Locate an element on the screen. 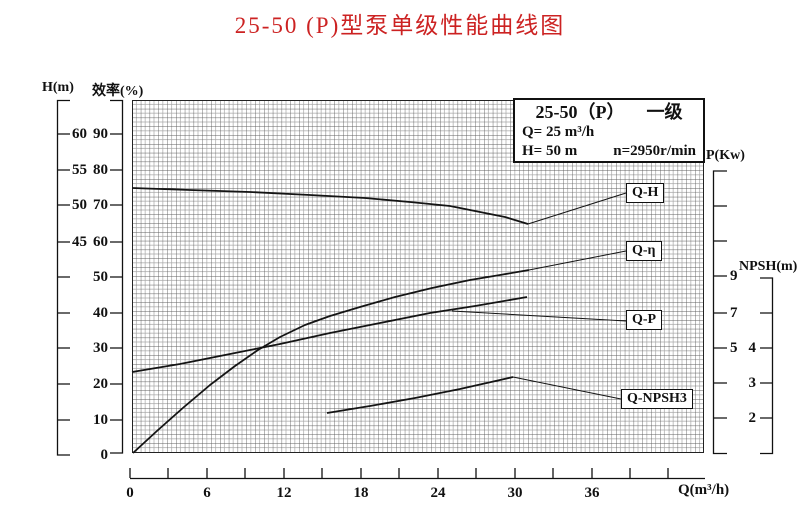  h-tick-45: 45 is located at coordinates (79, 242).